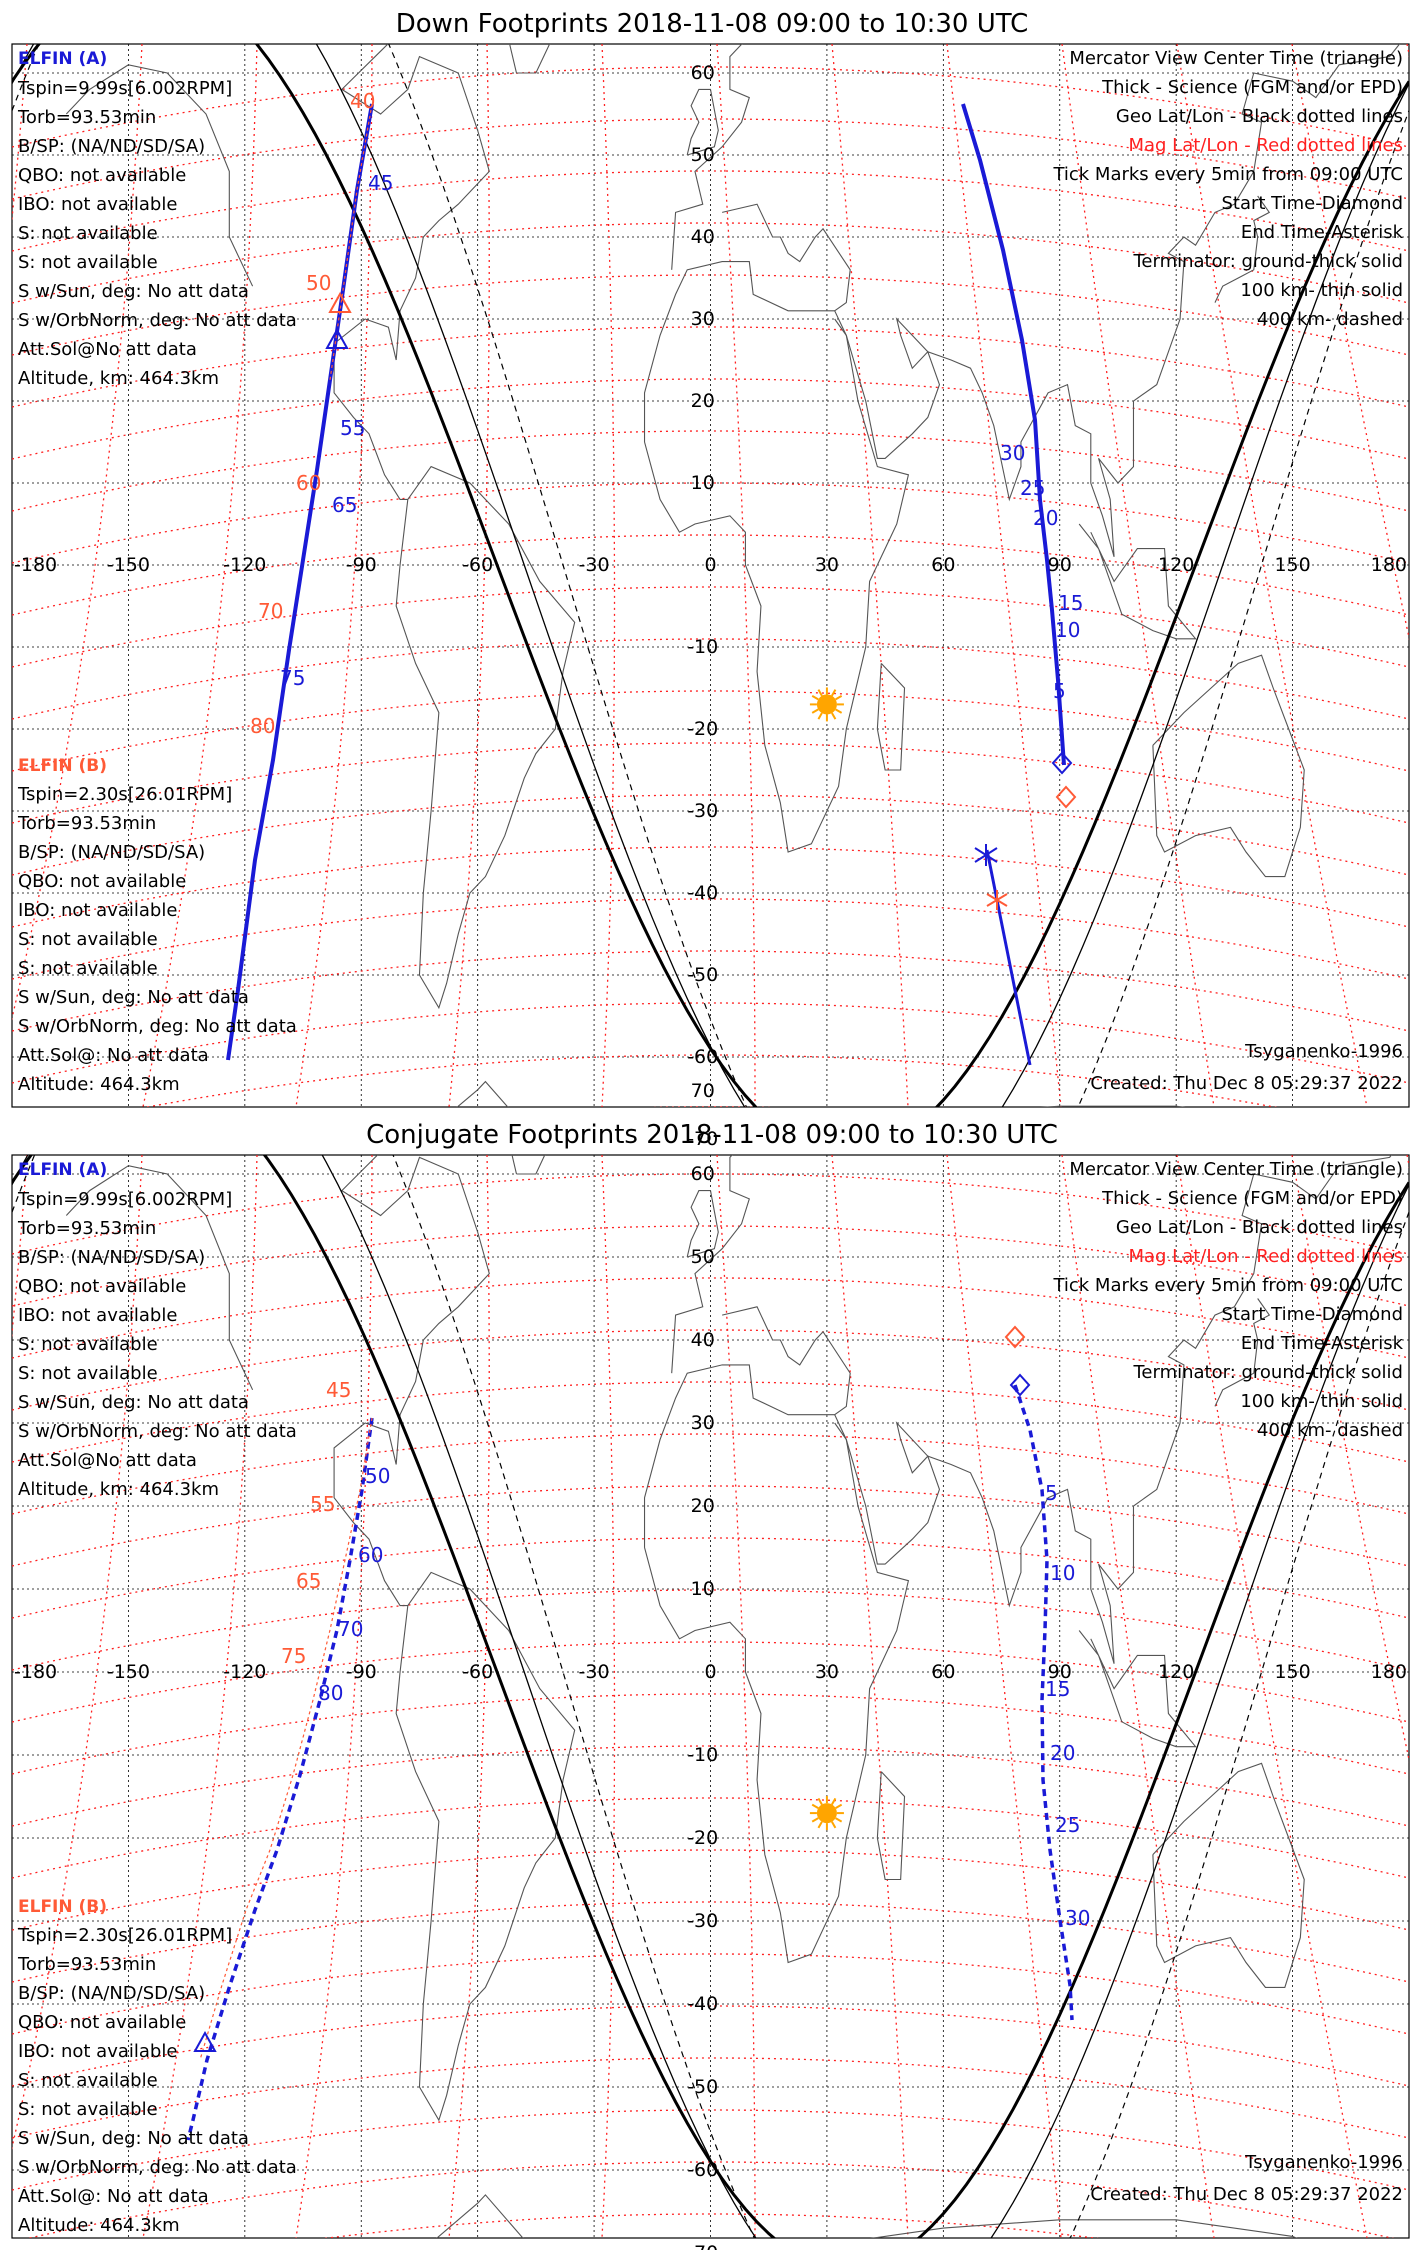 The image size is (1425, 2250). I want to click on greenland-coastline, so click(530, 59).